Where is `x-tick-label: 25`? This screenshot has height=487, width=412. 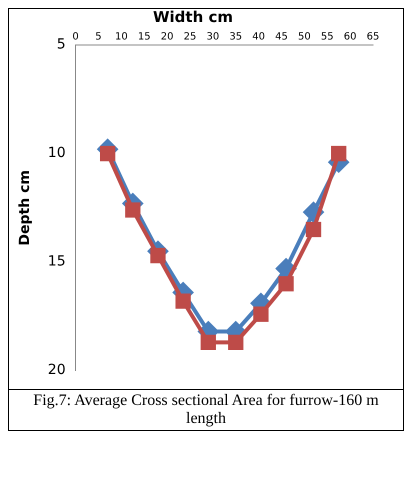 x-tick-label: 25 is located at coordinates (190, 37).